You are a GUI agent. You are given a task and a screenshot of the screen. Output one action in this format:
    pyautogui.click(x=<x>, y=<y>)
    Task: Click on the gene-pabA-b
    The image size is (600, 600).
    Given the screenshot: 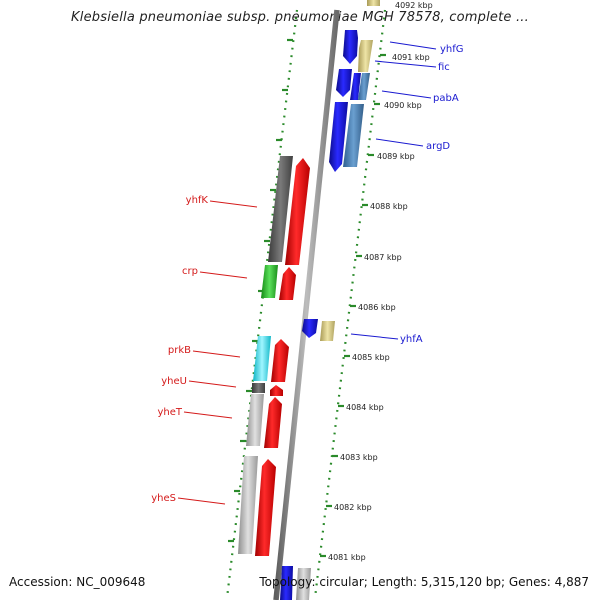 What is the action you would take?
    pyautogui.click(x=355, y=86)
    